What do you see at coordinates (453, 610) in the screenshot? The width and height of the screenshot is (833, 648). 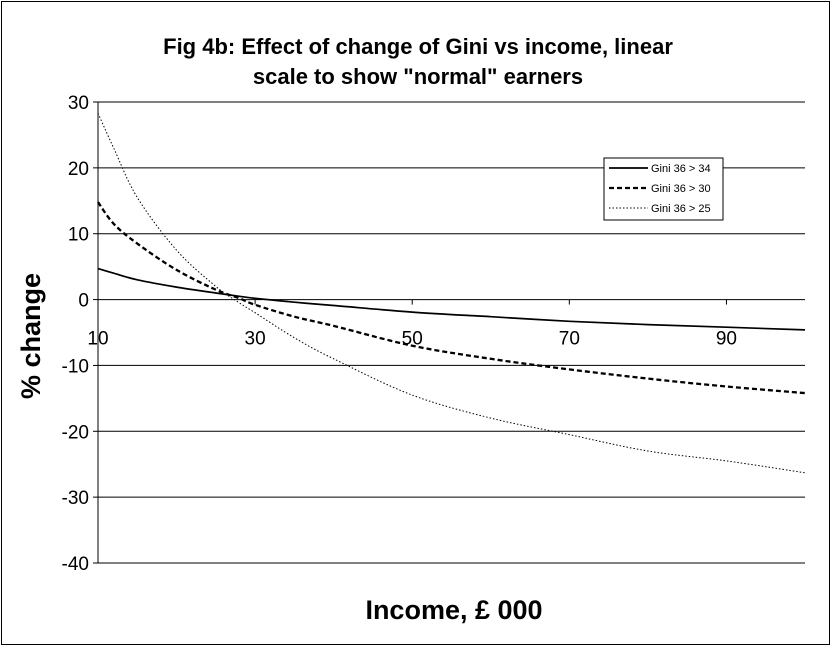 I see `x-axis-title: Income, £ 000` at bounding box center [453, 610].